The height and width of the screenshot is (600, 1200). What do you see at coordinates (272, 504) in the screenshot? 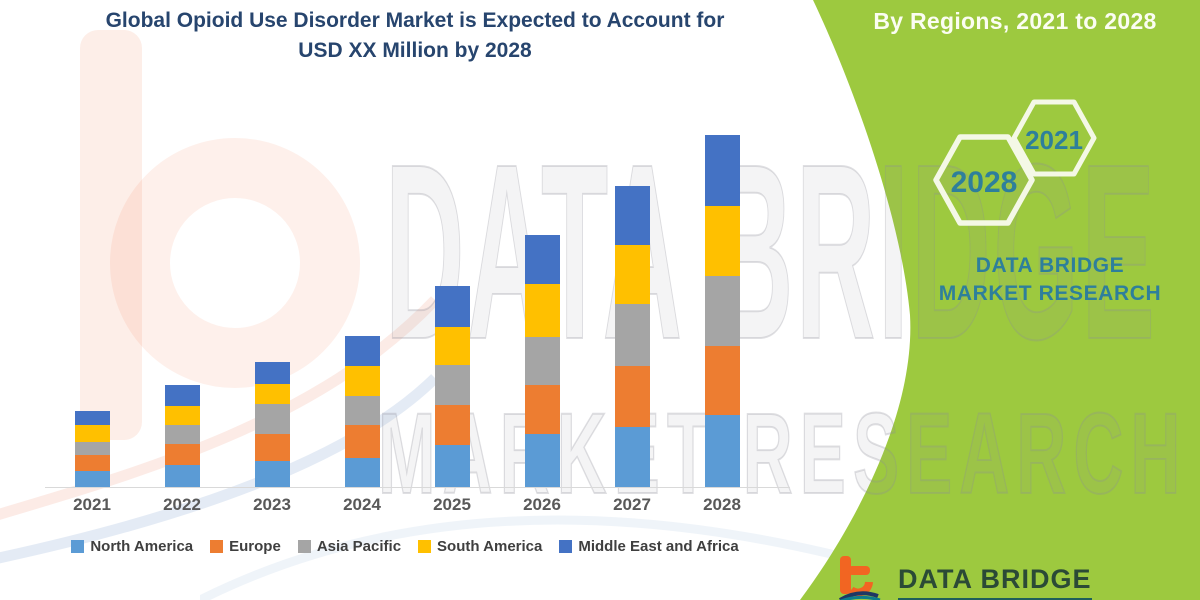
I see `x-axis-label: 2023` at bounding box center [272, 504].